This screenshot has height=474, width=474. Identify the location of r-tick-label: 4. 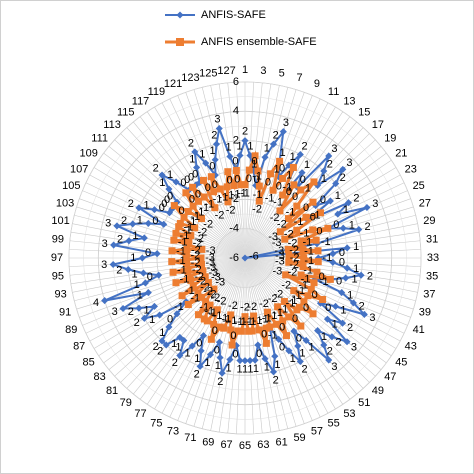
(236, 111).